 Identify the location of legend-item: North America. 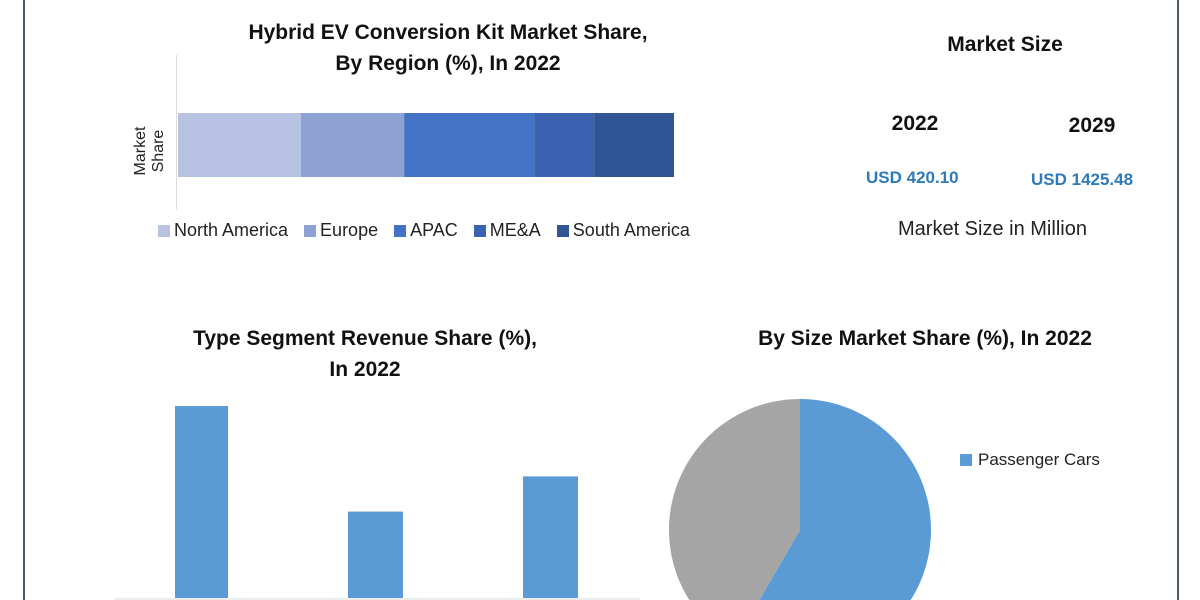
(223, 230).